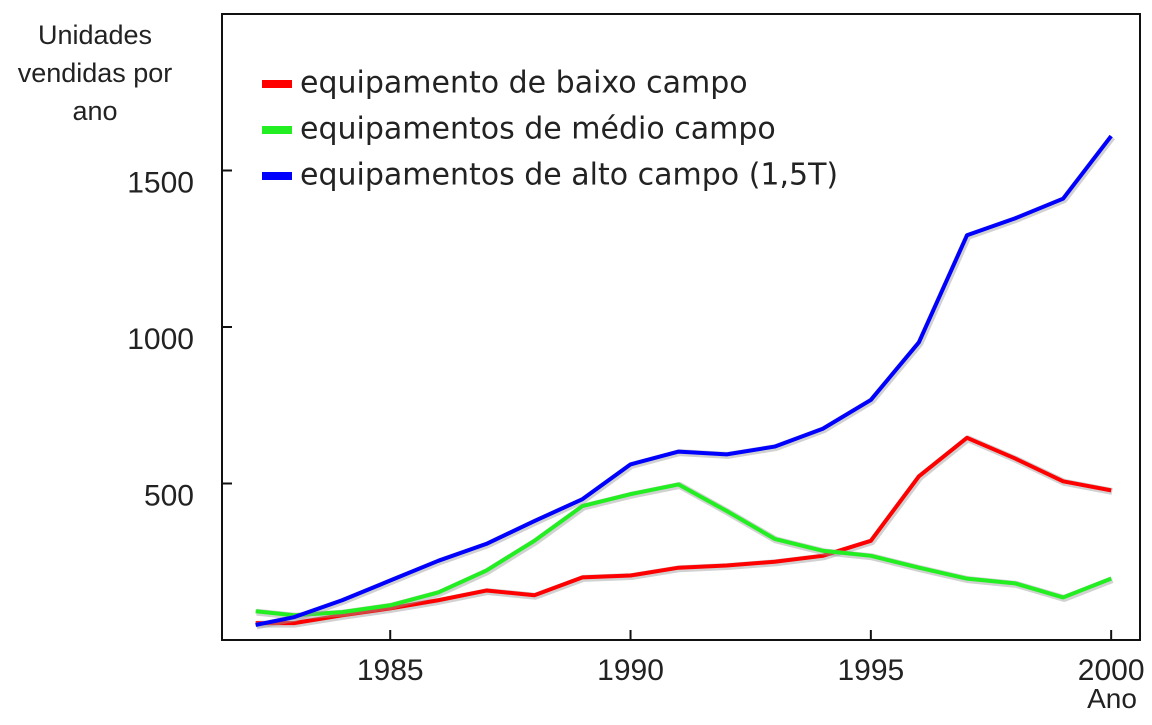 Image resolution: width=1152 pixels, height=725 pixels. Describe the element at coordinates (95, 73) in the screenshot. I see `y-axis-label: Unidades vendidas por ano` at that location.